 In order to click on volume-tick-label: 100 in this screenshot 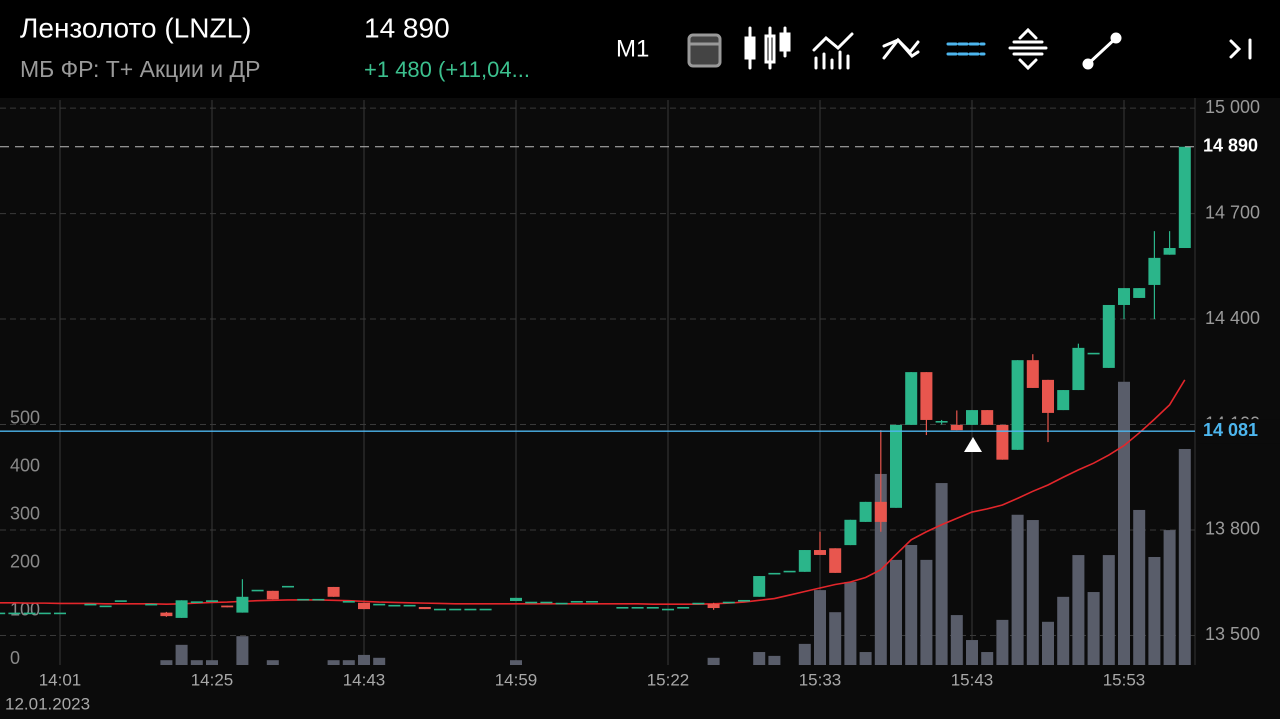, I will do `click(25, 610)`.